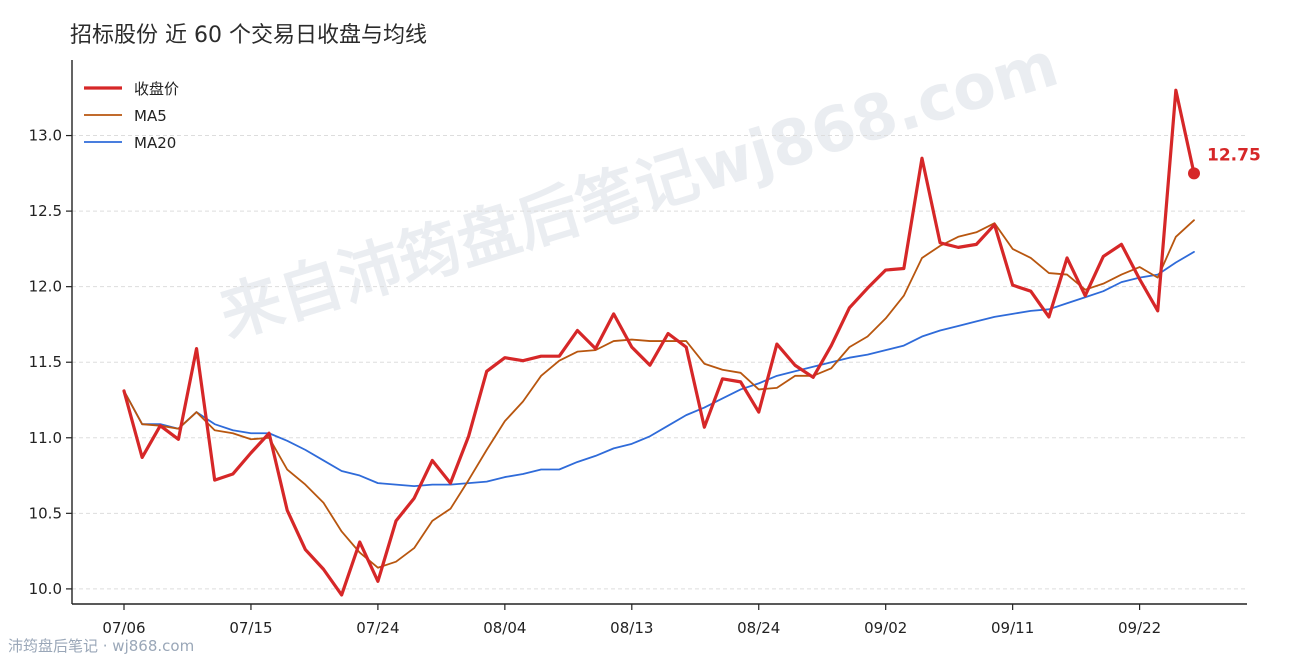 The image size is (1290, 660). Describe the element at coordinates (45, 513) in the screenshot. I see `y-tick-label: 10.5` at that location.